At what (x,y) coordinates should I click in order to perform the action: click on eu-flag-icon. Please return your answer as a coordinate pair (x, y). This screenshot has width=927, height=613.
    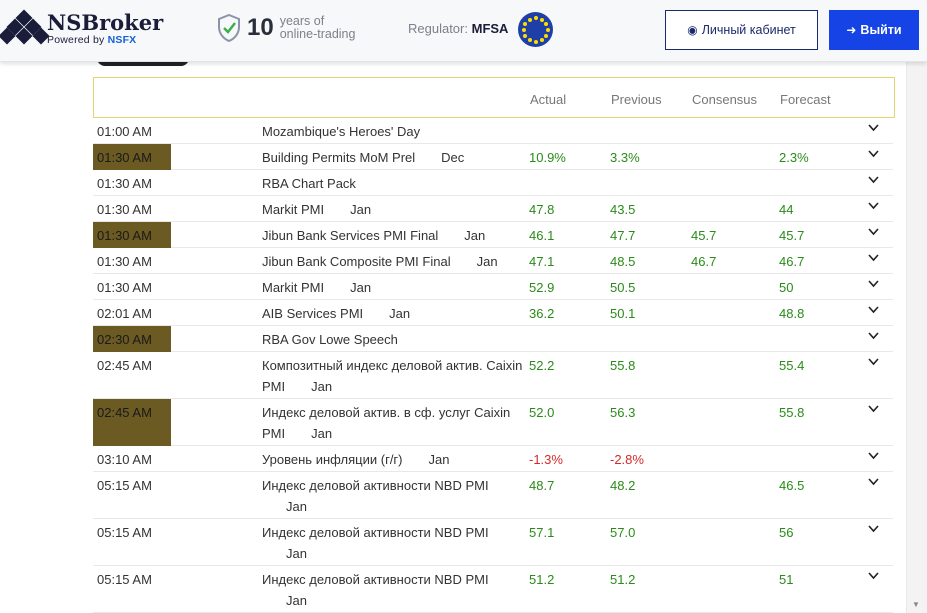
    Looking at the image, I should click on (535, 29).